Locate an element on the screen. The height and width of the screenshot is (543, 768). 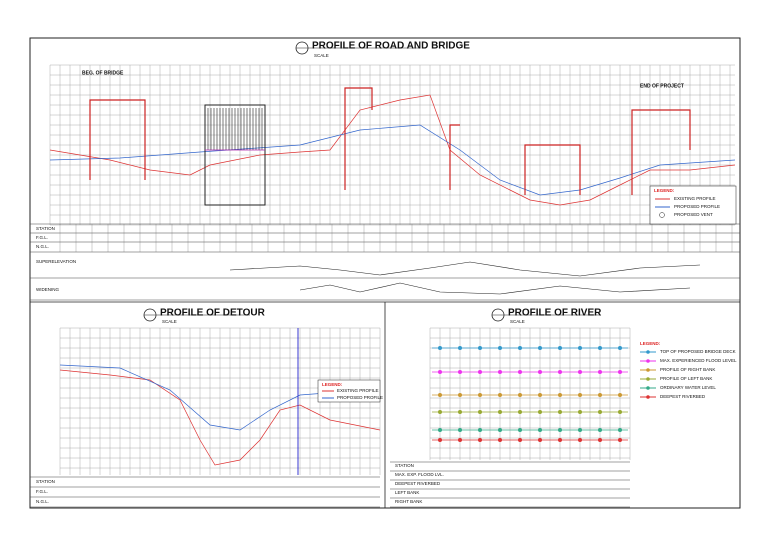
legend-label: PROPOSED VENT is located at coordinates (693, 214).